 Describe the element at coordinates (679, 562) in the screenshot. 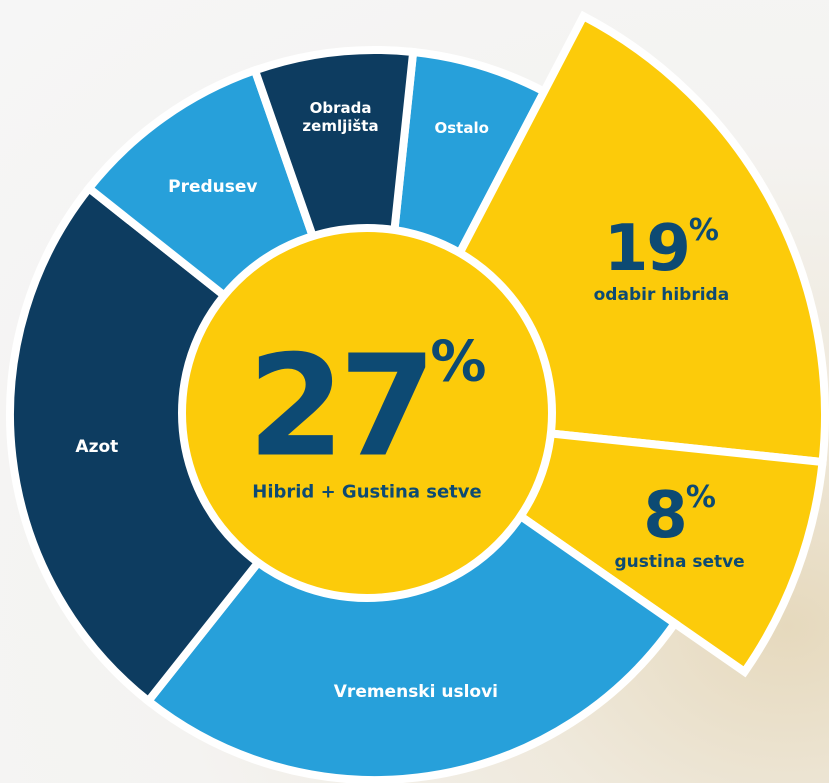

I see `slice-label: gustina setve` at that location.